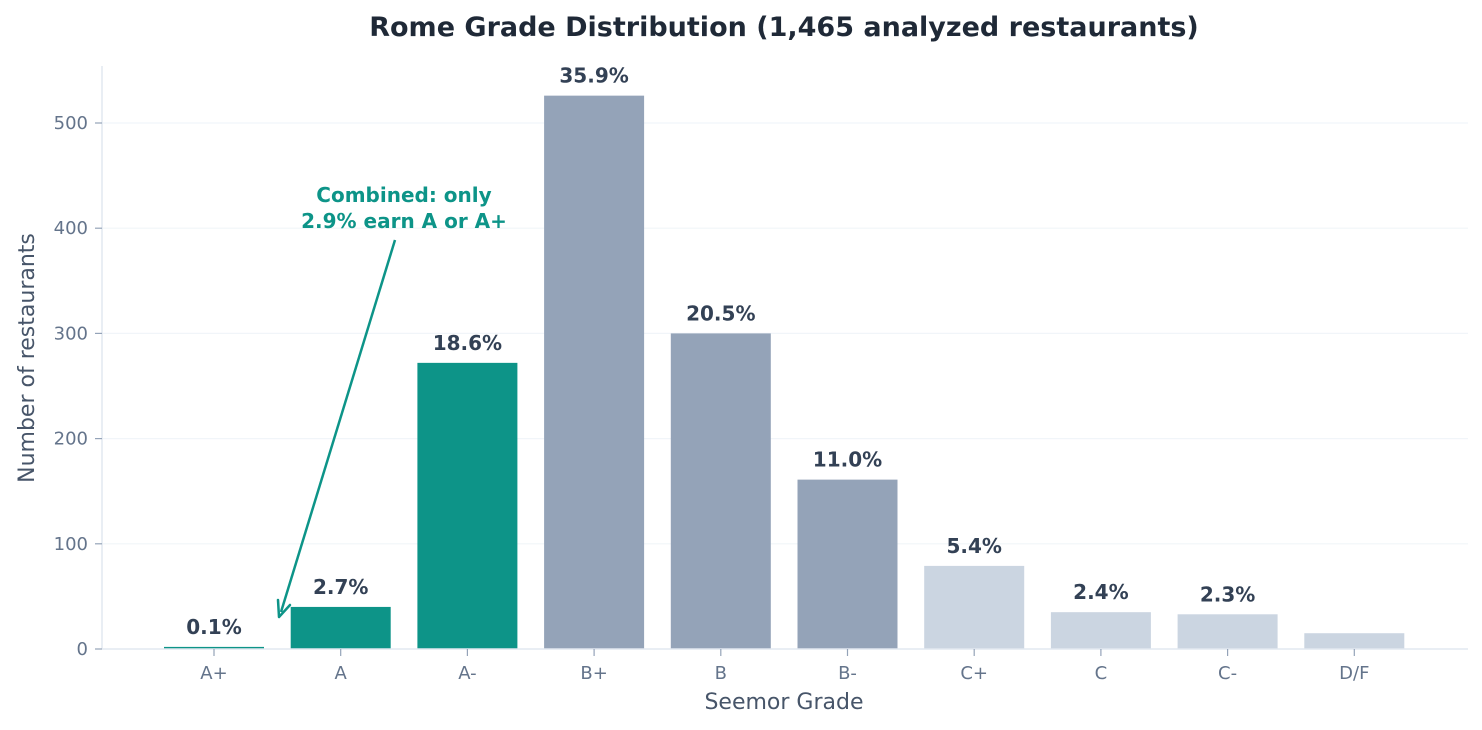  Describe the element at coordinates (71, 544) in the screenshot. I see `y-tick-label: 100` at that location.